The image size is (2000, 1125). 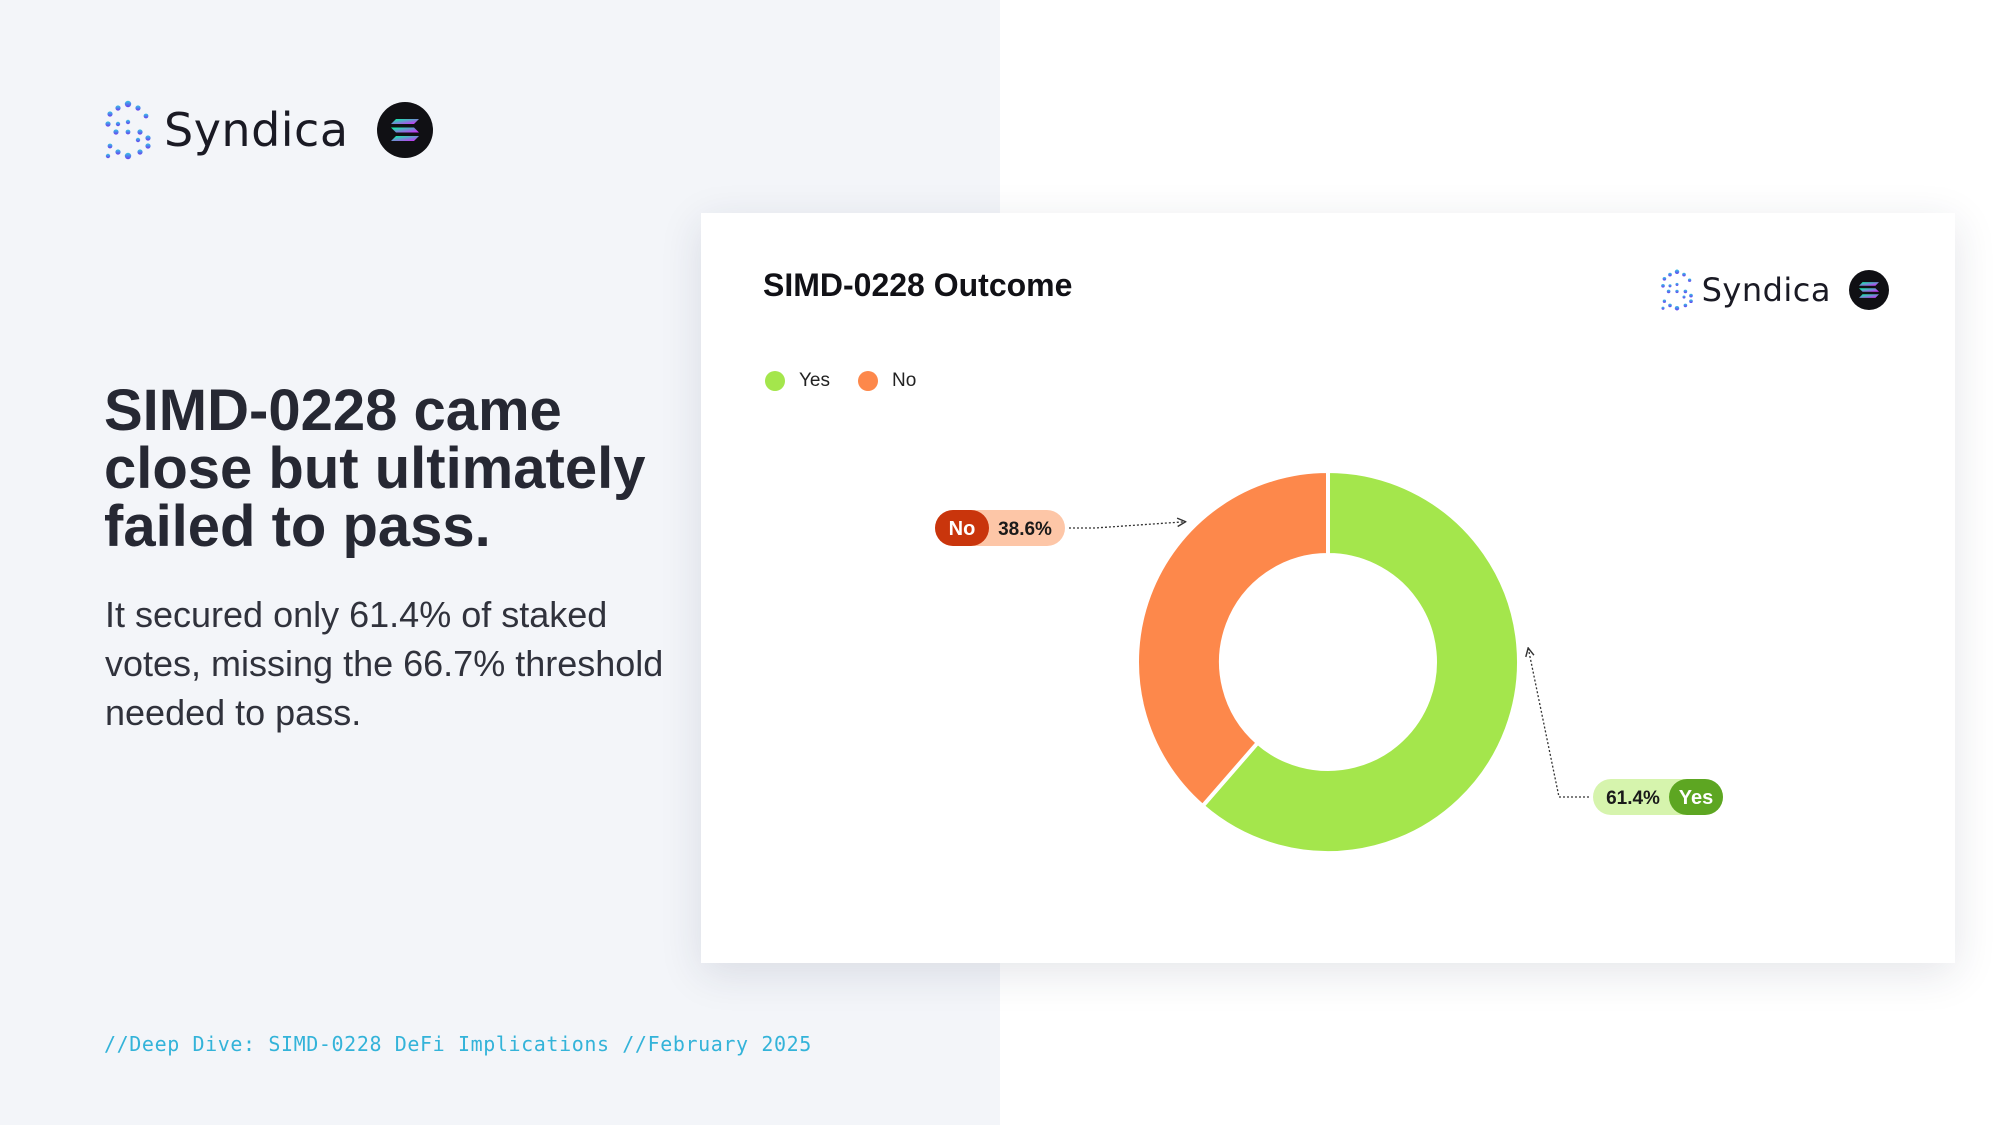 I want to click on data-label-no-category: No, so click(x=962, y=529).